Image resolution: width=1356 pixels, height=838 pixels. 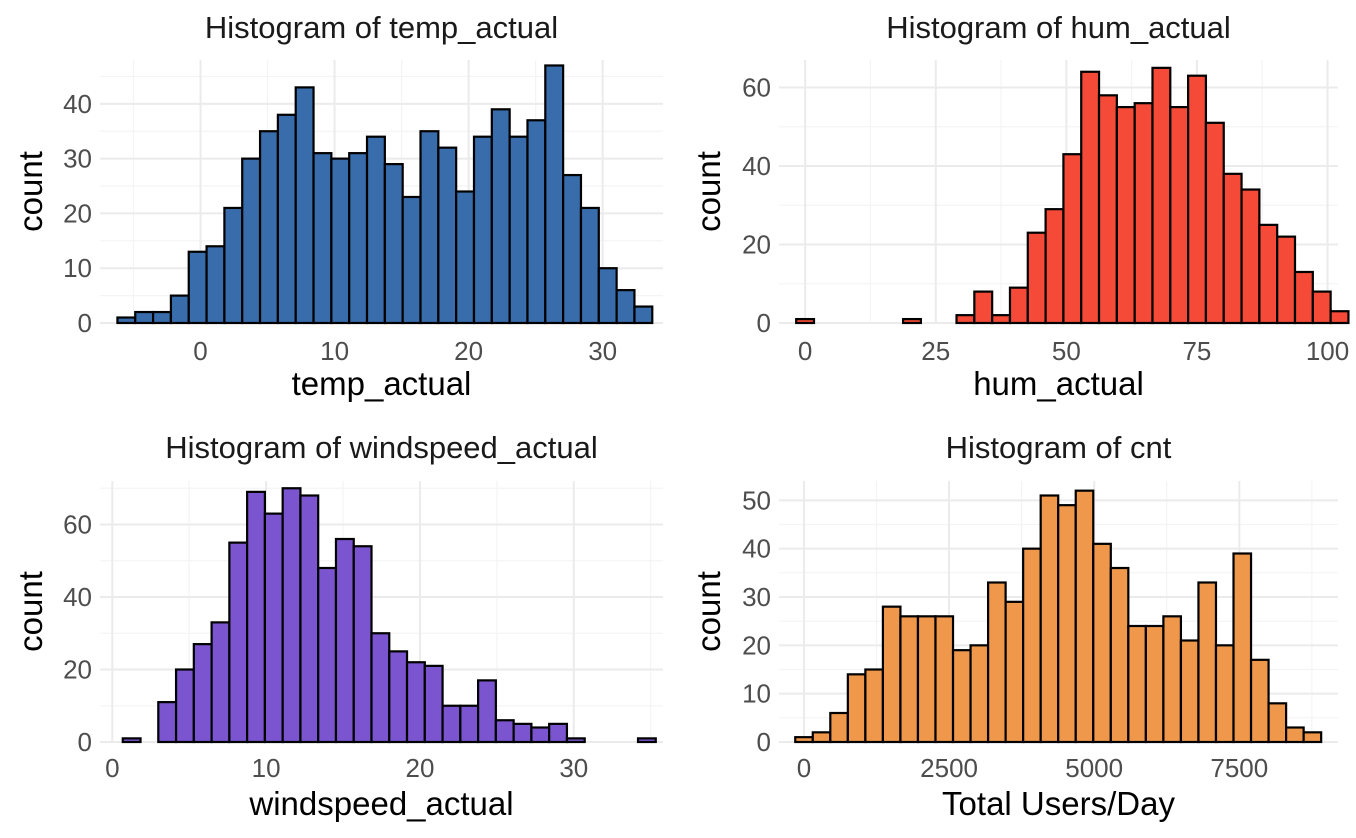 What do you see at coordinates (266, 768) in the screenshot?
I see `x-tick-label: 10` at bounding box center [266, 768].